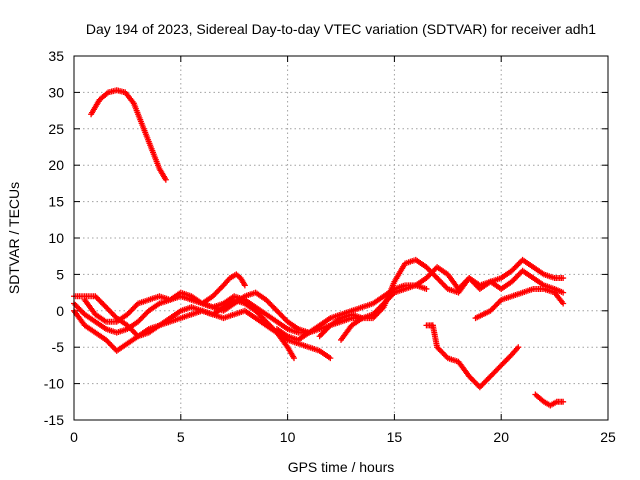 This screenshot has height=480, width=640. Describe the element at coordinates (56, 238) in the screenshot. I see `y-tick-label: 10` at that location.